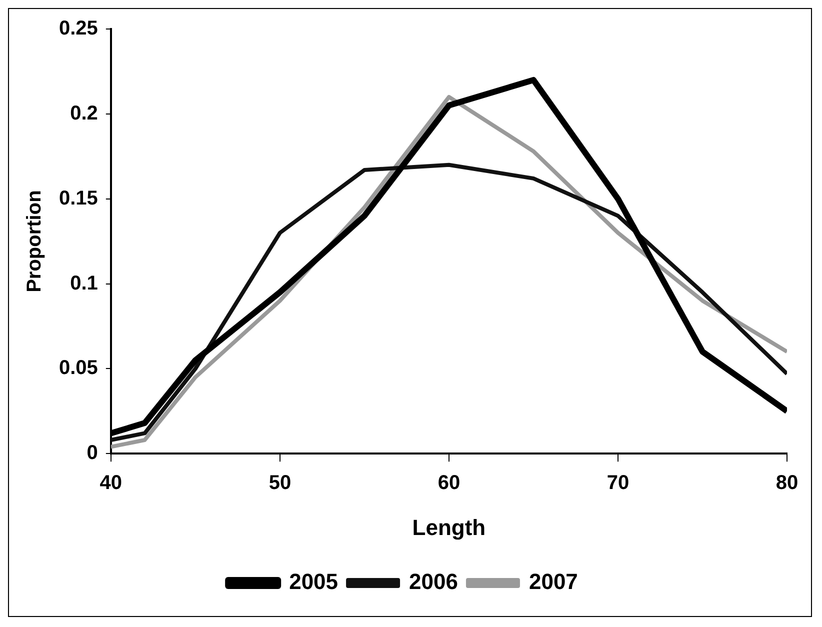 The height and width of the screenshot is (627, 822). I want to click on x-tick-label: 70, so click(618, 483).